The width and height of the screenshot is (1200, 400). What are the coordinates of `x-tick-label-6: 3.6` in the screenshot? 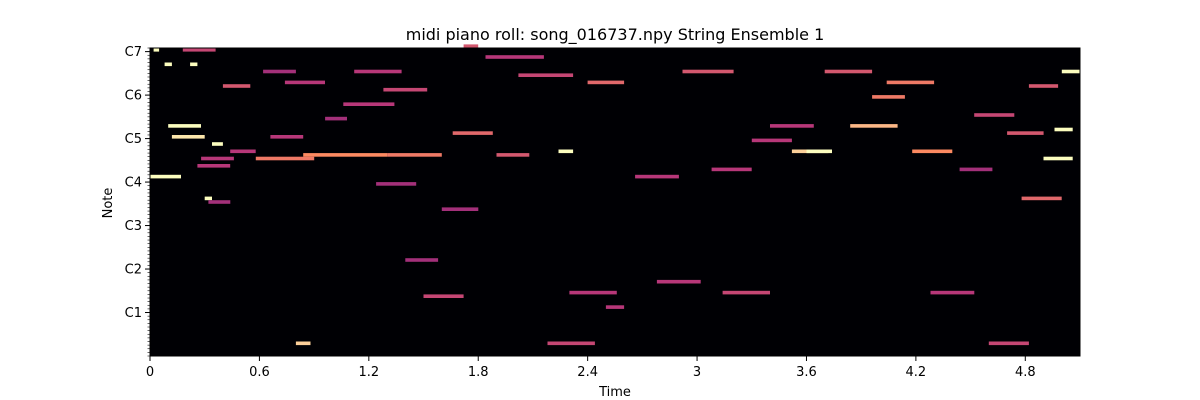 It's located at (806, 372).